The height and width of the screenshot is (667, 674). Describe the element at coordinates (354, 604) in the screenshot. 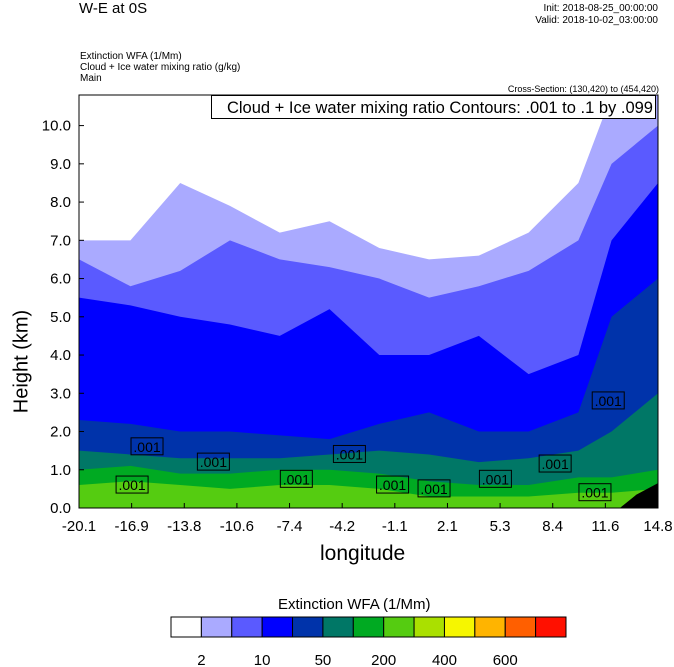

I see `colorbar-title: Extinction WFA (1/Mm)` at that location.